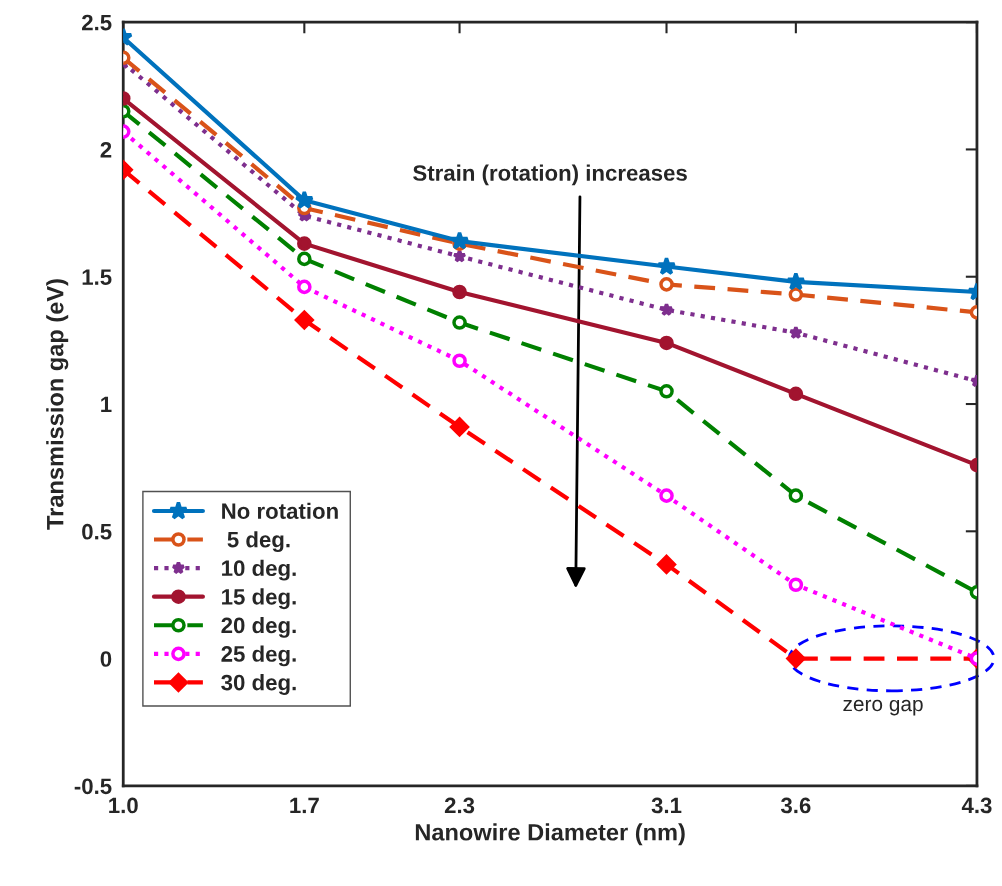  What do you see at coordinates (304, 805) in the screenshot?
I see `x-tick-label: 1.7` at bounding box center [304, 805].